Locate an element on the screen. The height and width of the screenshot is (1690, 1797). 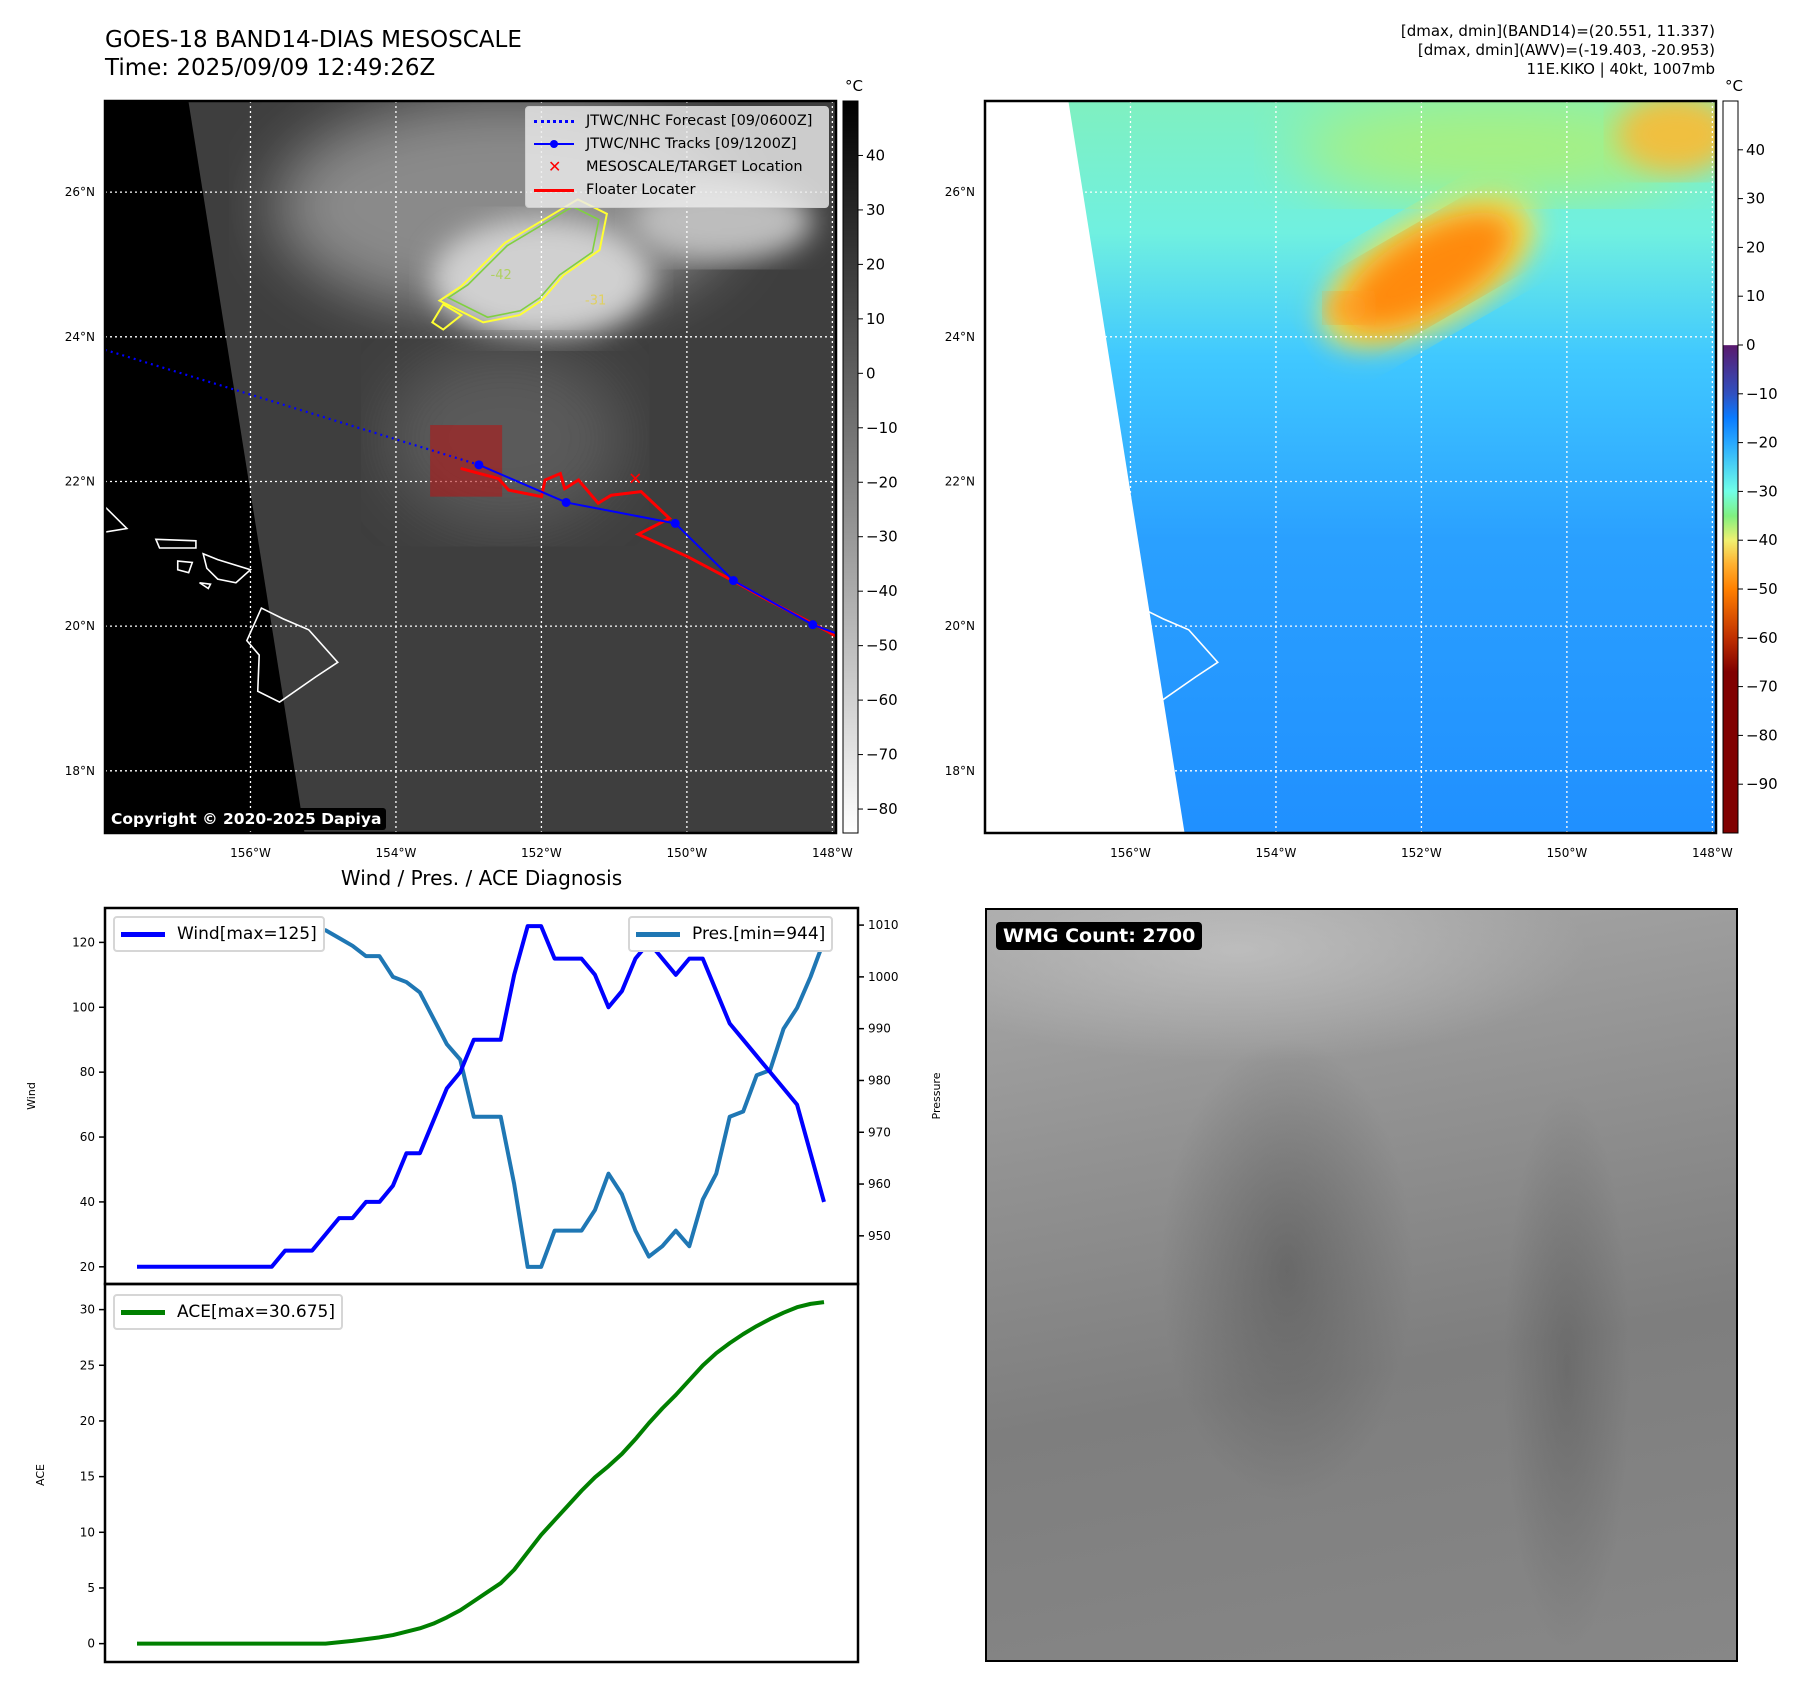
wmg-count-label: WMG Count: 2700 is located at coordinates (1099, 936).